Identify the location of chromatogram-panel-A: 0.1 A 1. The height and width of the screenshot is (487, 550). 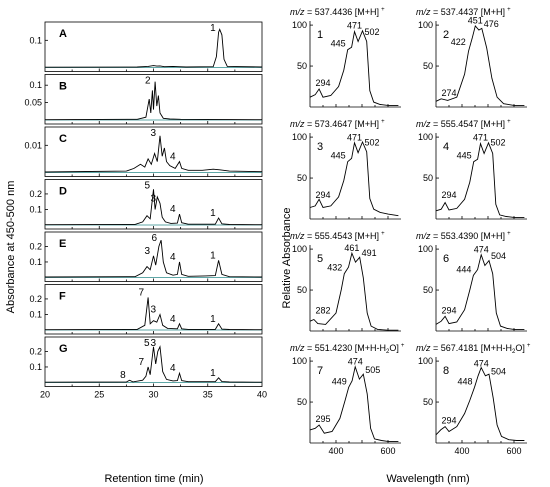
(146, 46).